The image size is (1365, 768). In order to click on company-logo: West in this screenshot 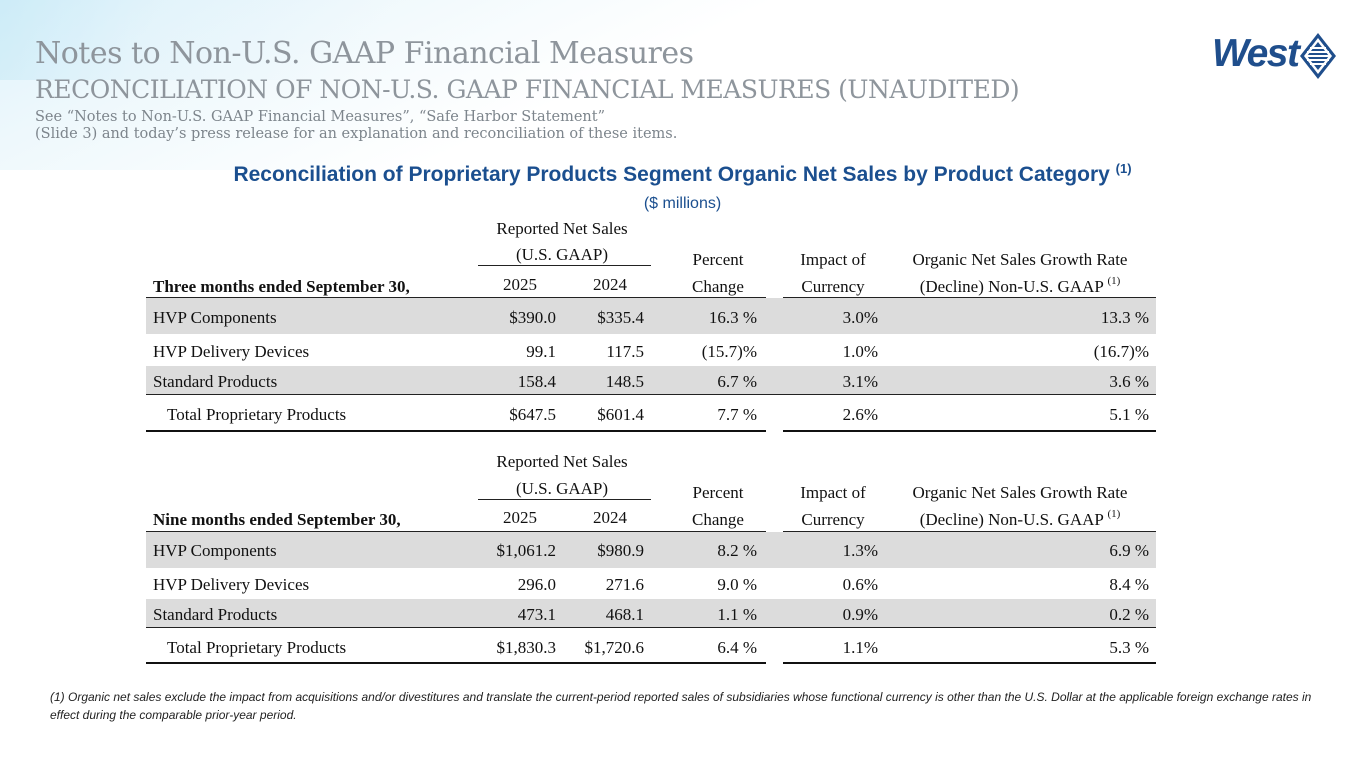, I will do `click(1274, 56)`.